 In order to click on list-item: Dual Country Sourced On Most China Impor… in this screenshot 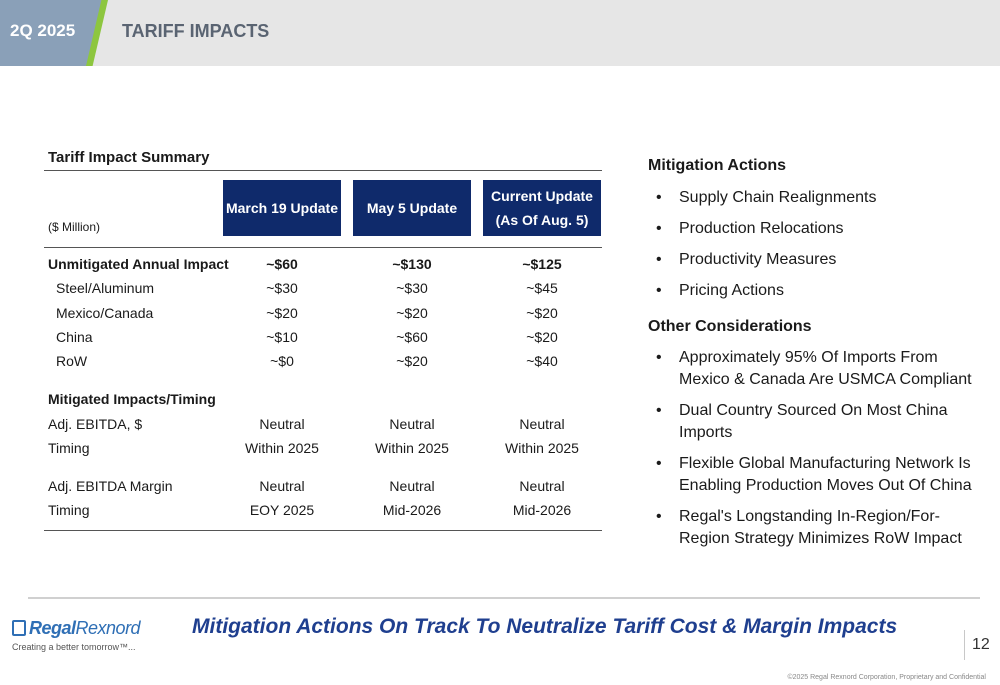, I will do `click(813, 422)`.